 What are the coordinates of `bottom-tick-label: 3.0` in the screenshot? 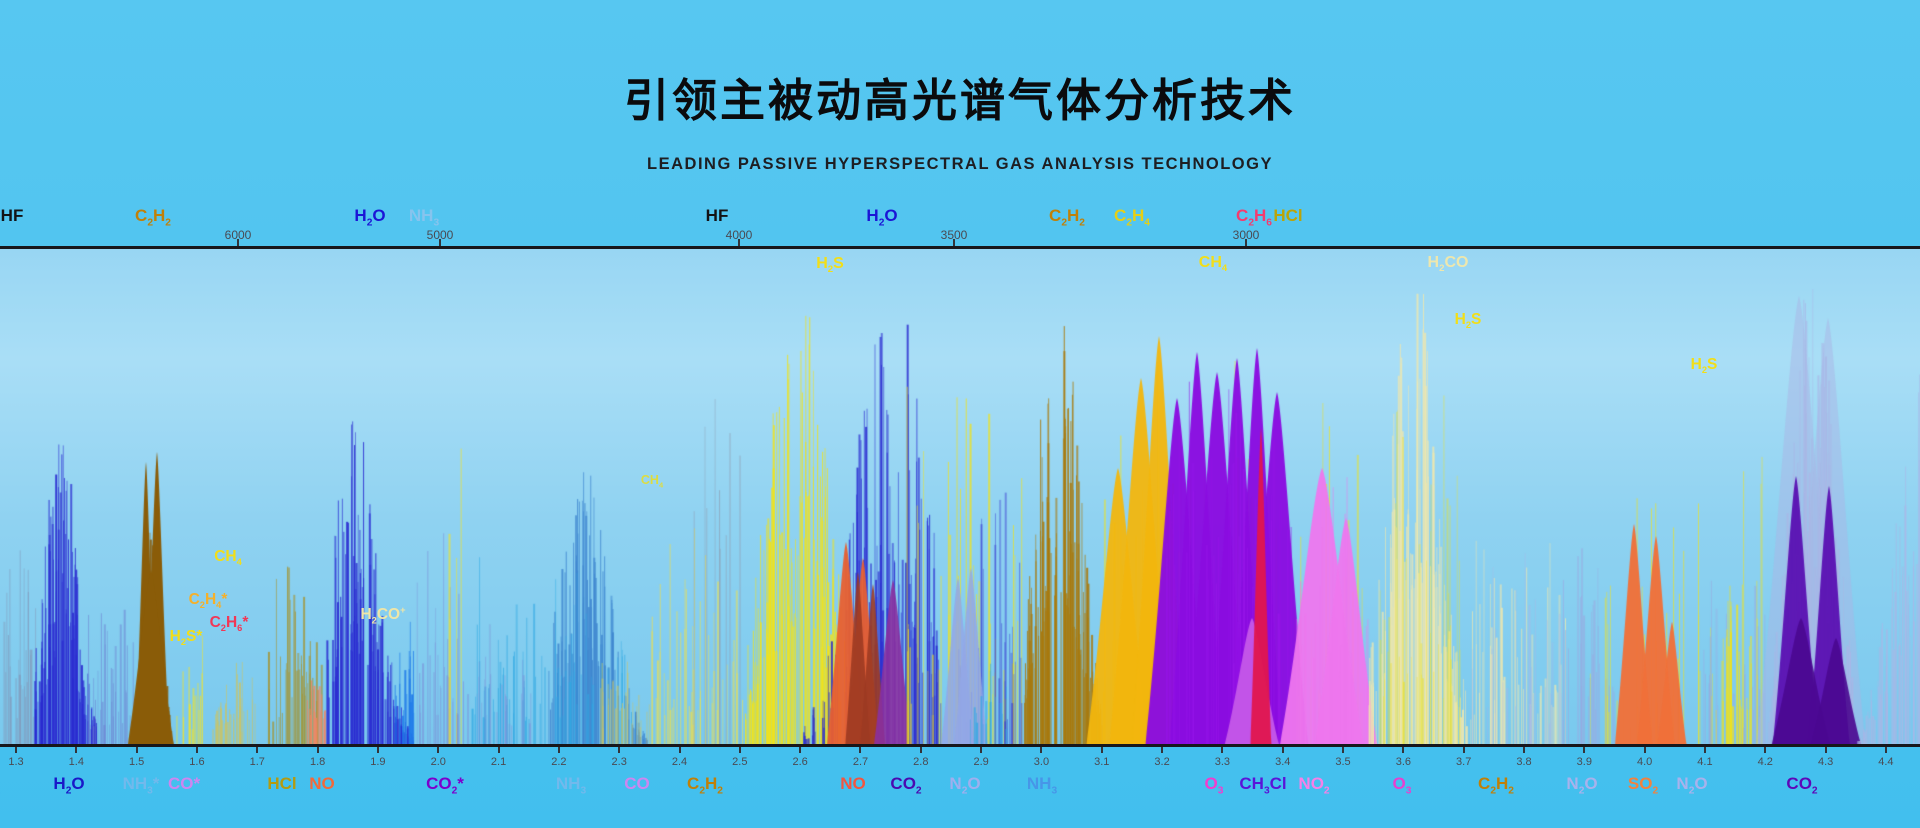 It's located at (1041, 762).